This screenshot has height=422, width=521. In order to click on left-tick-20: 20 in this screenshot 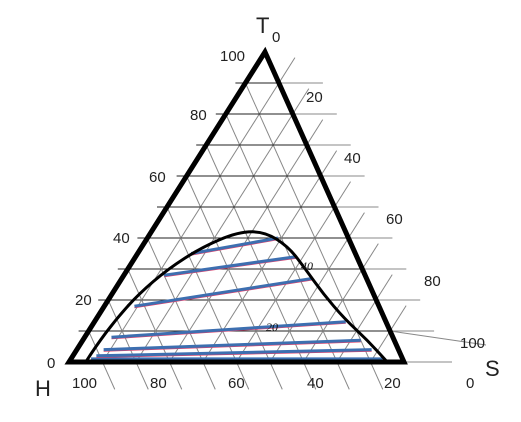, I will do `click(83, 300)`.